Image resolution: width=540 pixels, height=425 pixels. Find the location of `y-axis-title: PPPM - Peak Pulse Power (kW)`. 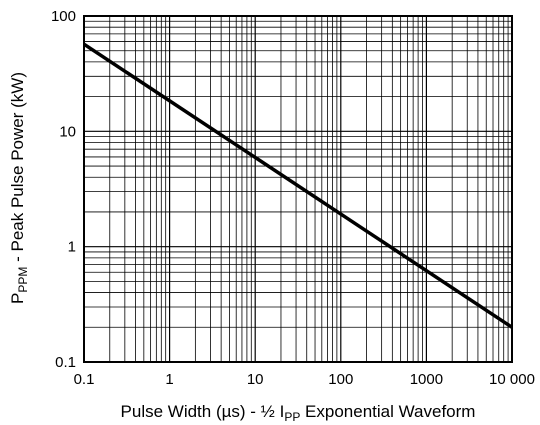

y-axis-title: PPPM - Peak Pulse Power (kW) is located at coordinates (19, 188).